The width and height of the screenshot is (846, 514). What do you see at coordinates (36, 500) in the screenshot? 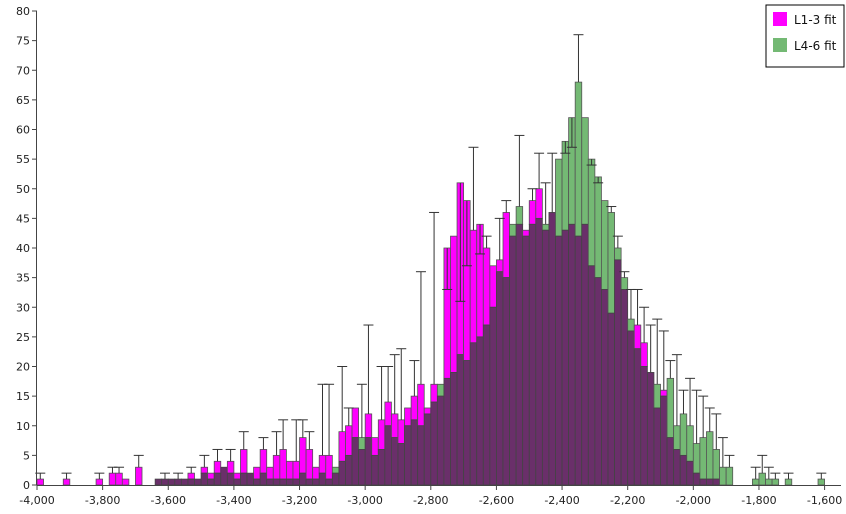
I see `x-tick-label: -4,000` at bounding box center [36, 500].